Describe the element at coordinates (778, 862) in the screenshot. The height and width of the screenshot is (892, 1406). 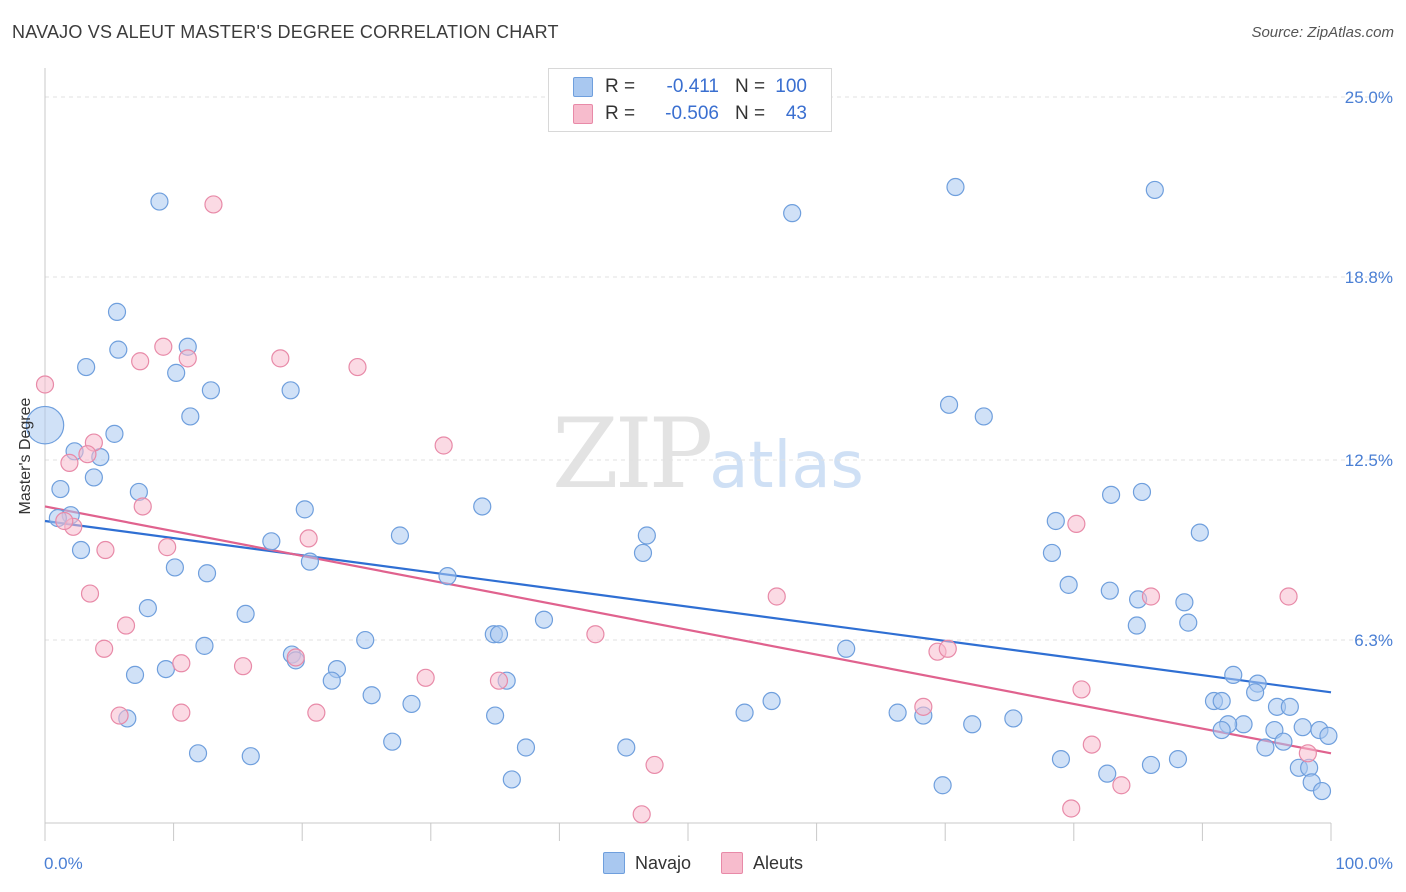
I see `aleuts-legend-label: Aleuts` at that location.